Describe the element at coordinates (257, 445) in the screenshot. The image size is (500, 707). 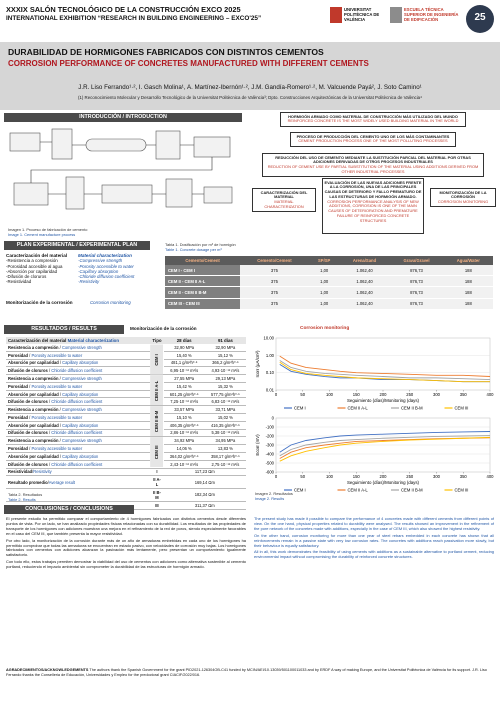
I see `y-axis-title: Ecorr (mV)` at that location.